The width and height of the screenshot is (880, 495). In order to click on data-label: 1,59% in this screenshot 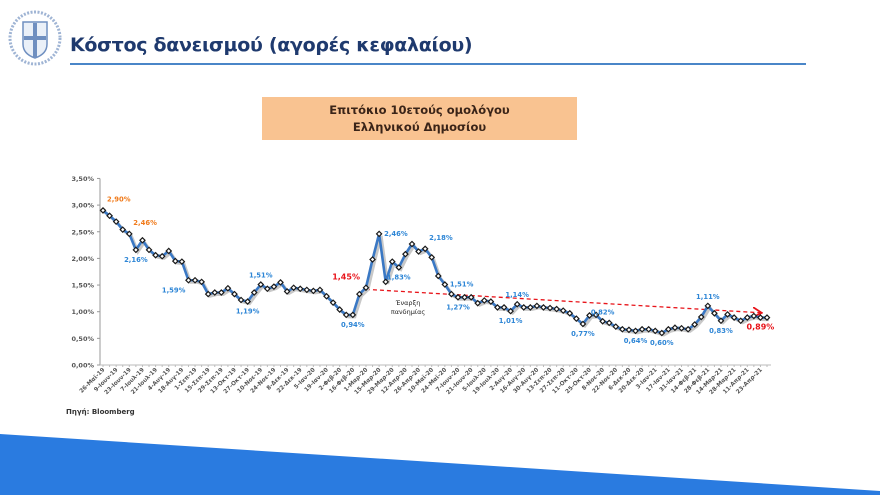, I will do `click(174, 290)`.